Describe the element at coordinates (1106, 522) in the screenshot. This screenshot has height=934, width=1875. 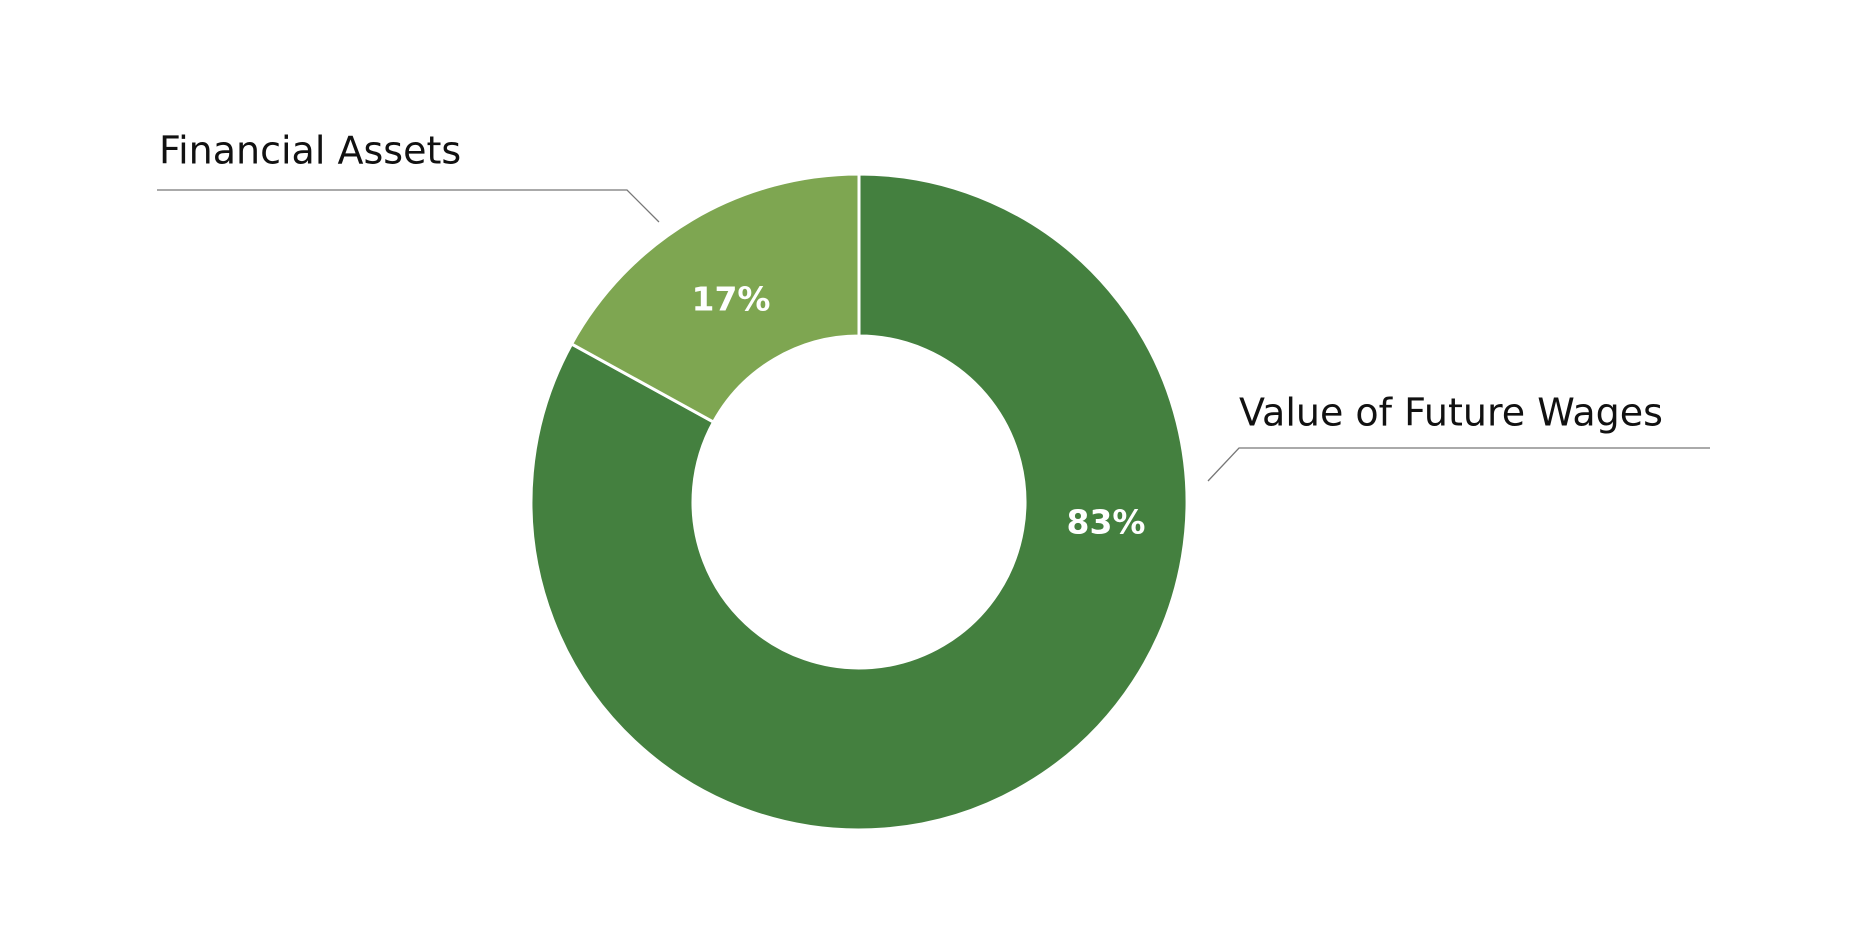
I see `data-label: 83%` at that location.